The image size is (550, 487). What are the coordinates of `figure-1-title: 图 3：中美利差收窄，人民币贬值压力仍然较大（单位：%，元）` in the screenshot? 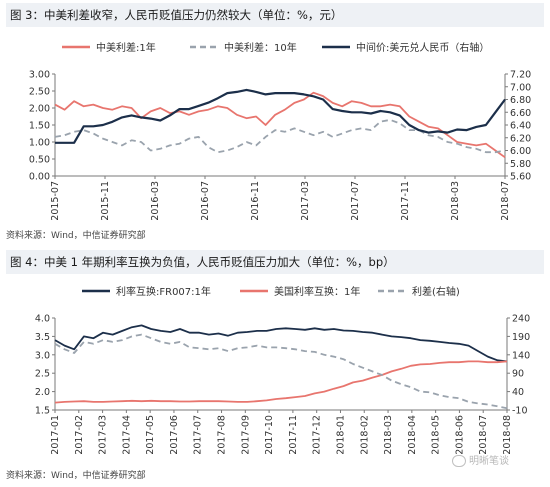 It's located at (275, 15).